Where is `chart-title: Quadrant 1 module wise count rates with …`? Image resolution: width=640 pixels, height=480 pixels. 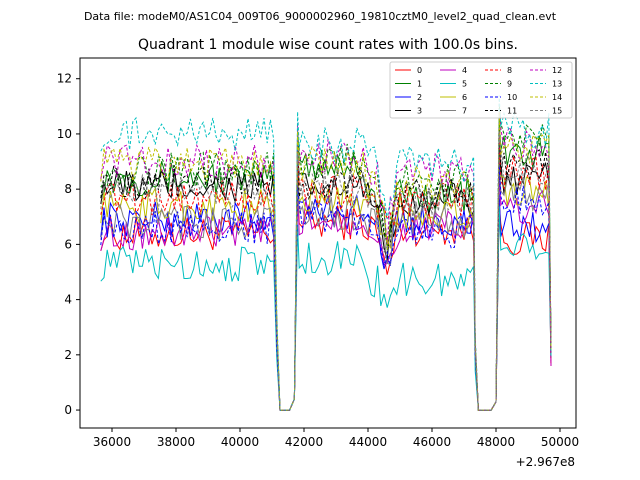
chart-title: Quadrant 1 module wise count rates with … is located at coordinates (328, 45).